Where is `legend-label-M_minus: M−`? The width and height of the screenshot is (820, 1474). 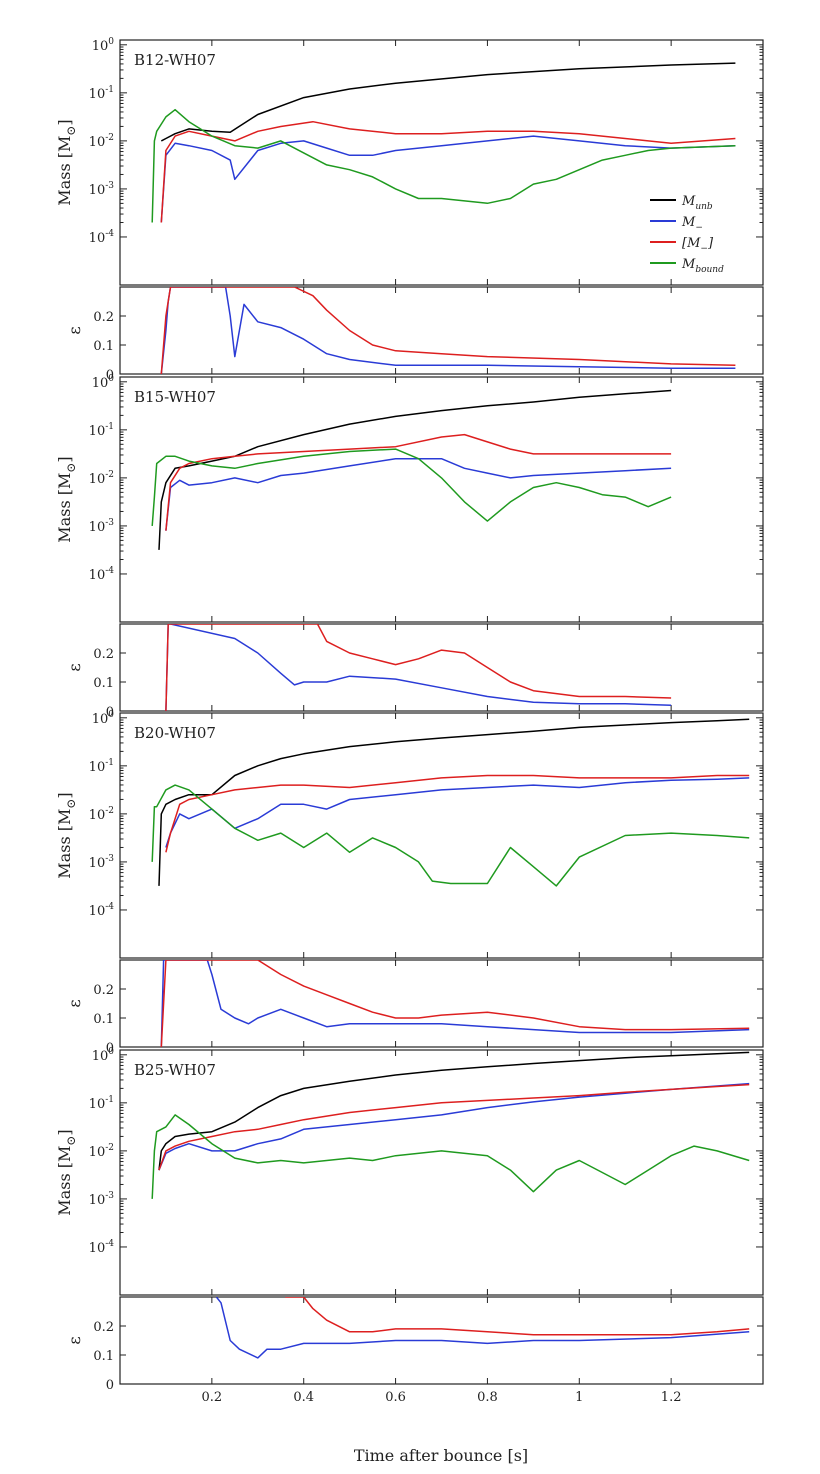 legend-label-M_minus: M− is located at coordinates (692, 224).